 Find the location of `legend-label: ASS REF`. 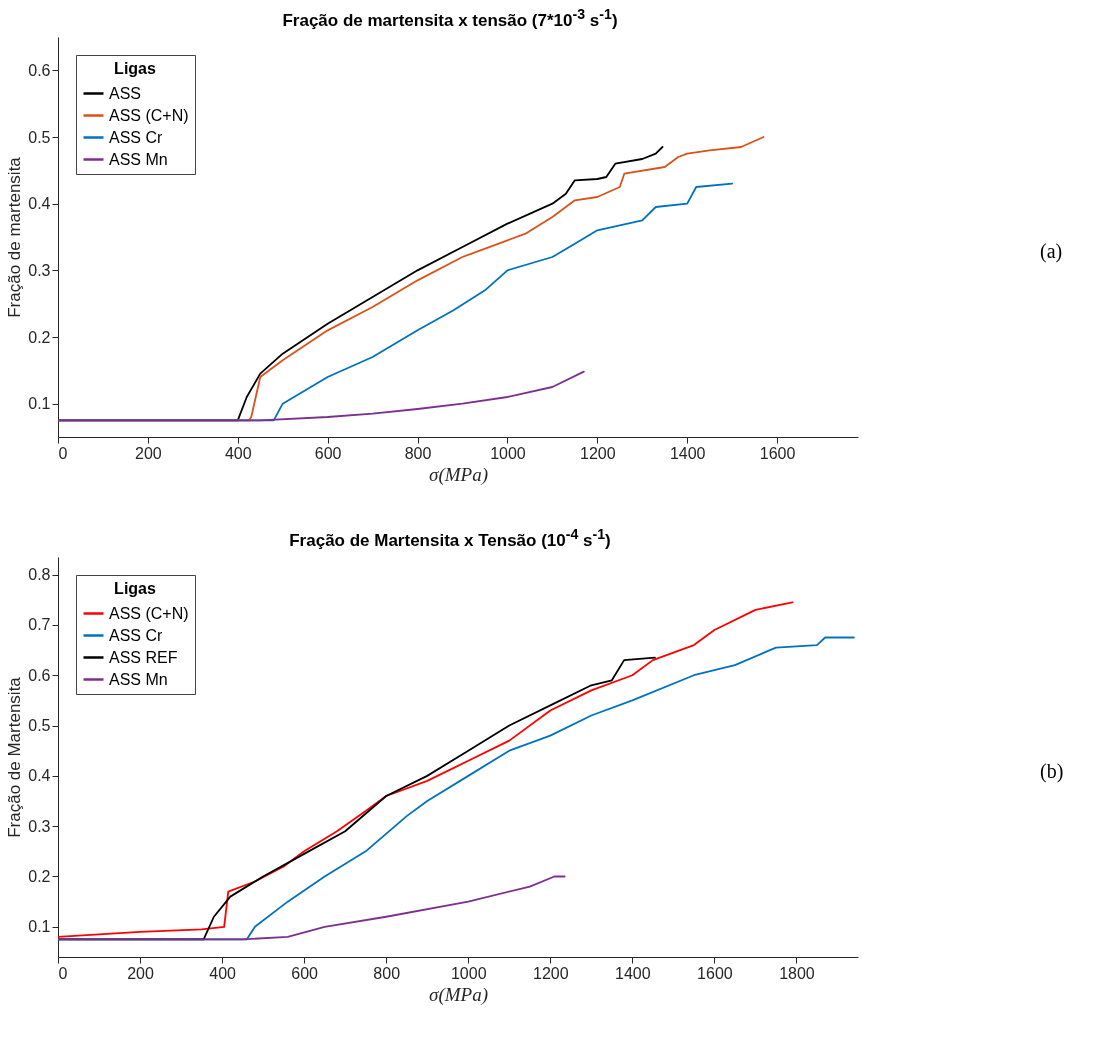

legend-label: ASS REF is located at coordinates (143, 657).